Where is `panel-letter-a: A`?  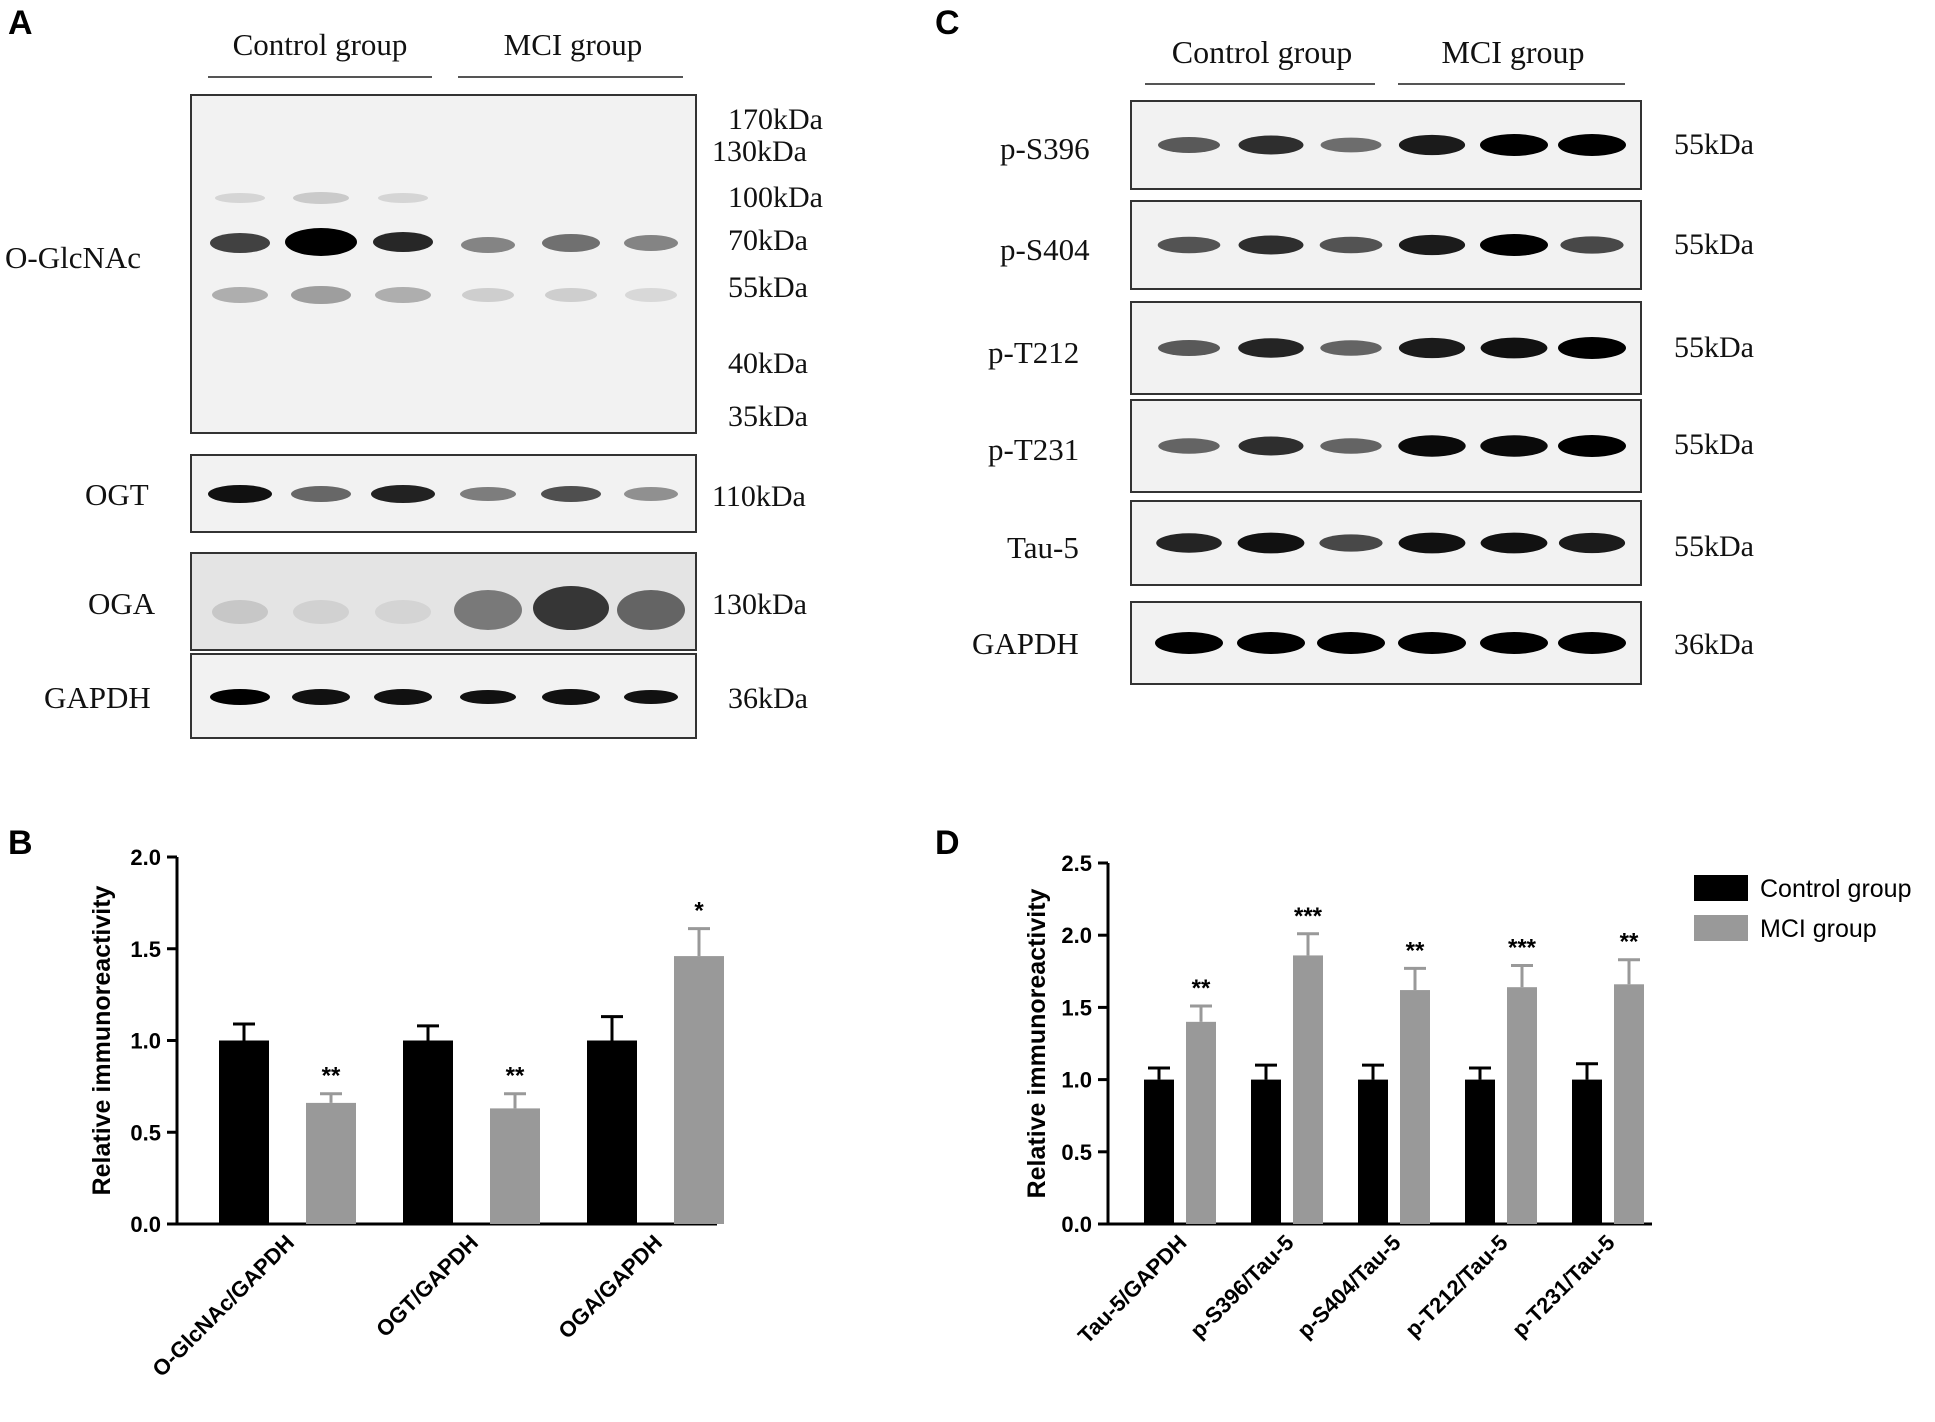
panel-letter-a: A is located at coordinates (20, 23).